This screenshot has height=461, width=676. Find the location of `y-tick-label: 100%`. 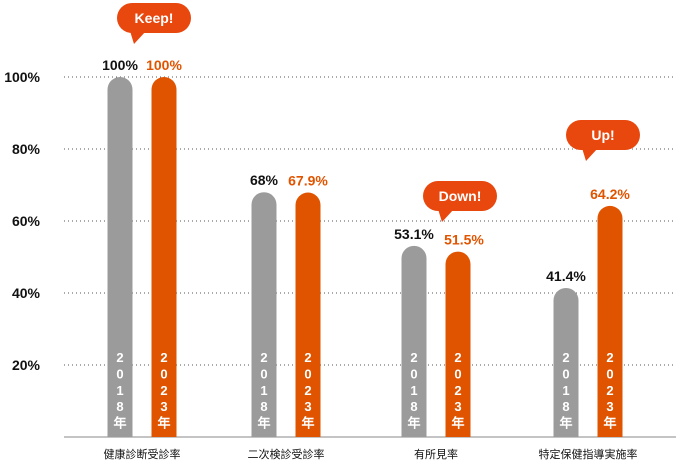

y-tick-label: 100% is located at coordinates (22, 77).